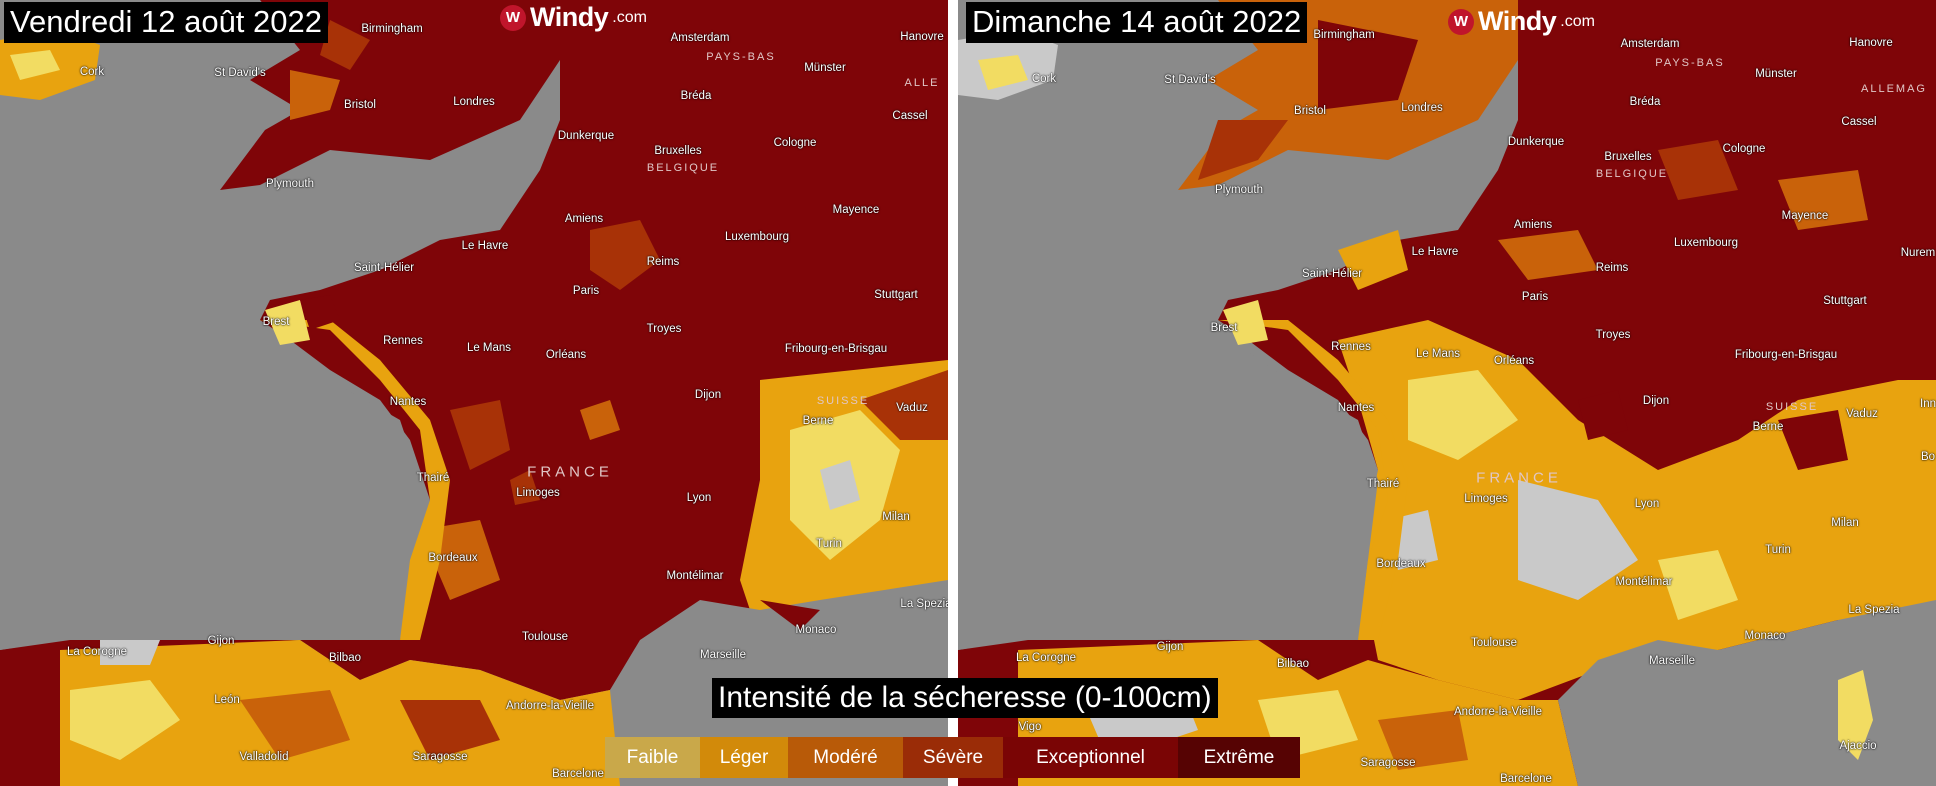  I want to click on legend-item-severe: Sévère, so click(953, 757).